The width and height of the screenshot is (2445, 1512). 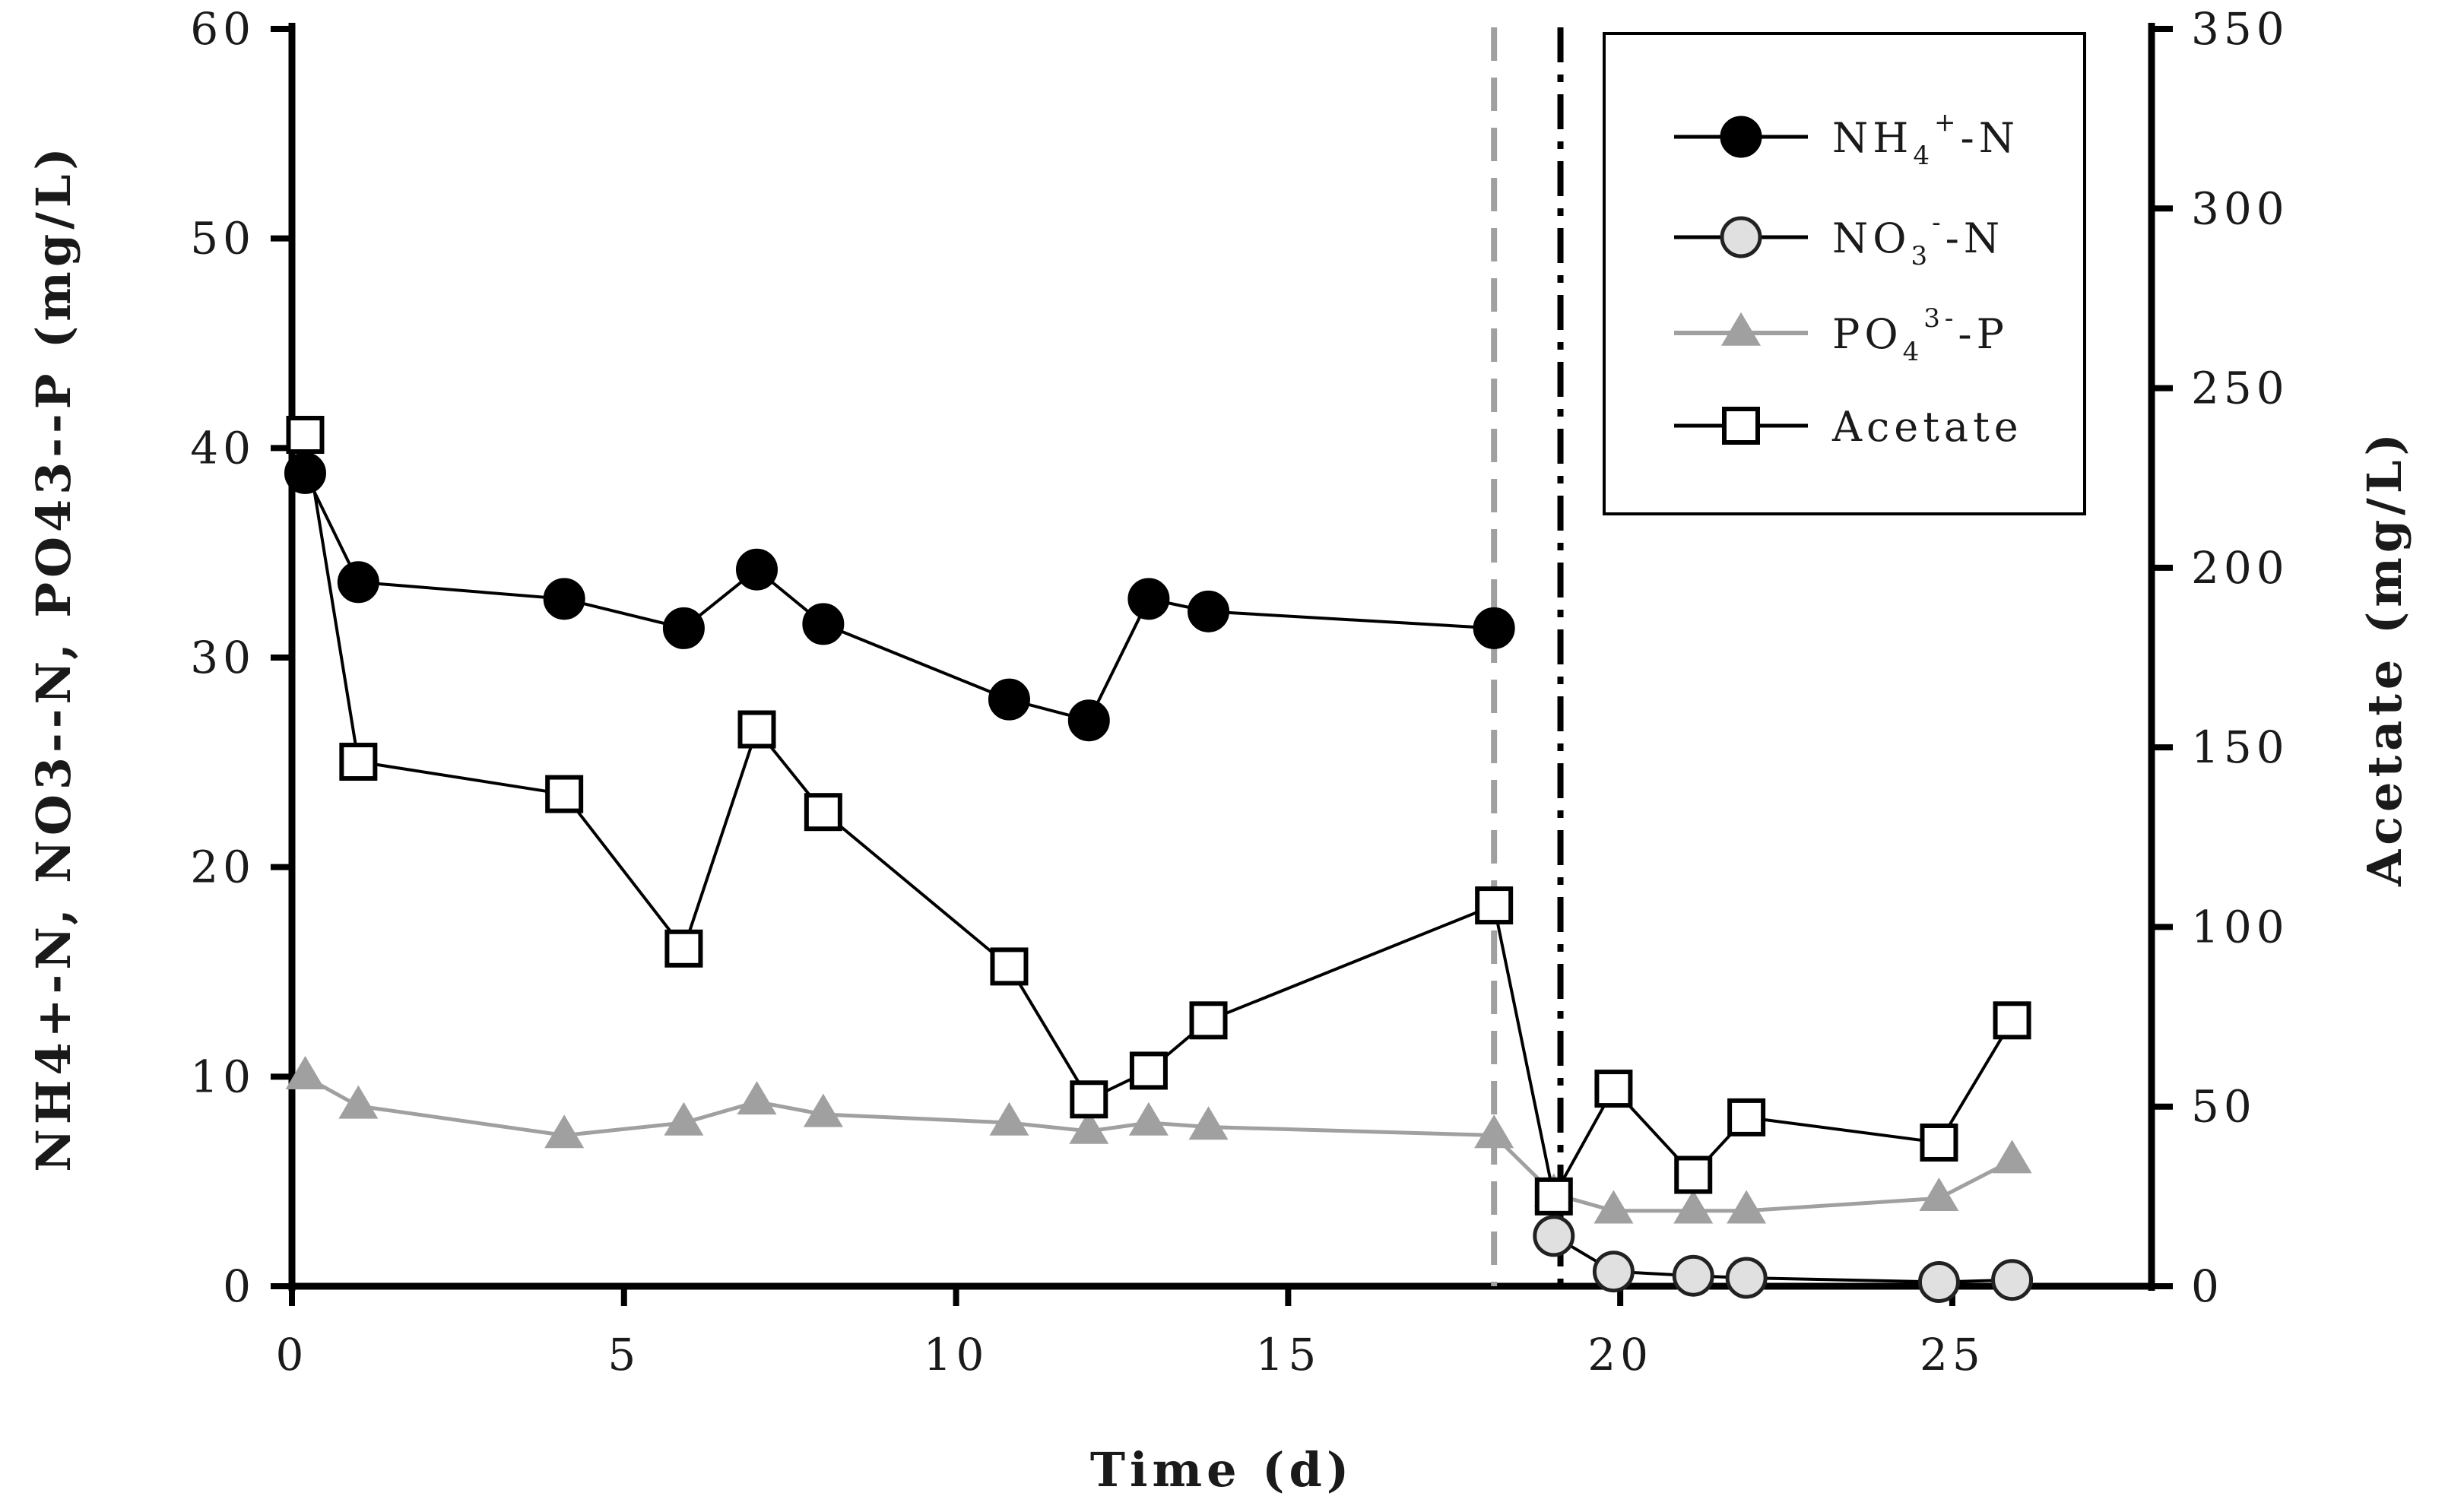 I want to click on x-axis-title: Time (d), so click(x=1221, y=1470).